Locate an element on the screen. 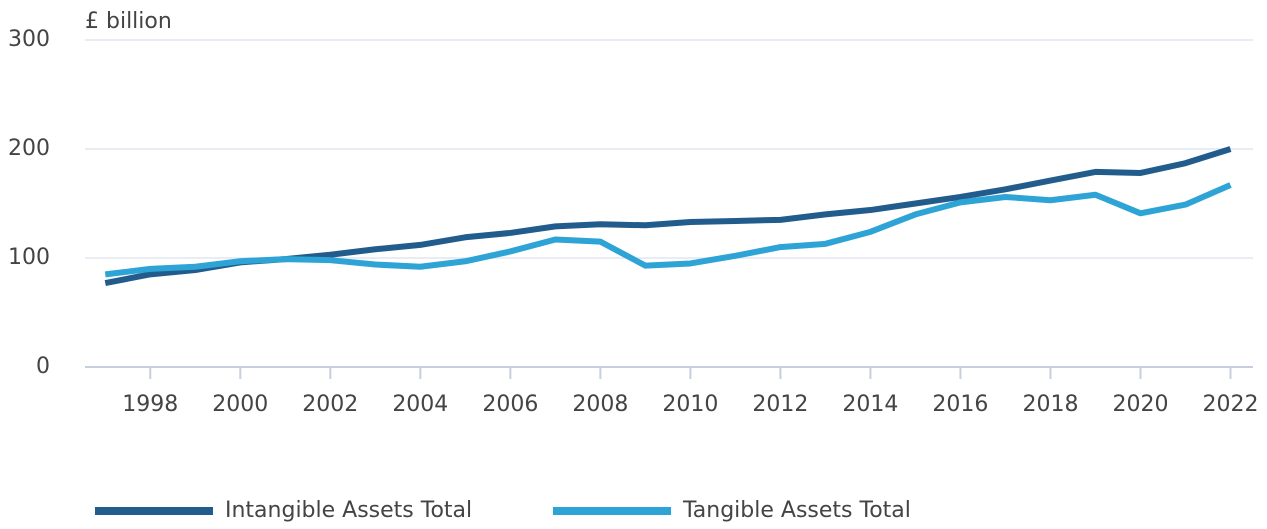 This screenshot has height=529, width=1267. x-tick-label: 2010 is located at coordinates (690, 404).